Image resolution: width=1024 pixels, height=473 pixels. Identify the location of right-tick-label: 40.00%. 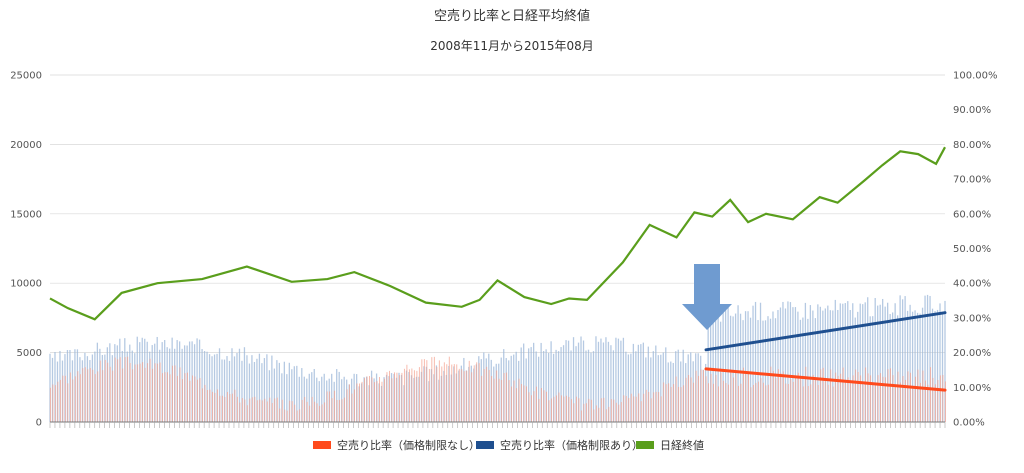
(972, 284).